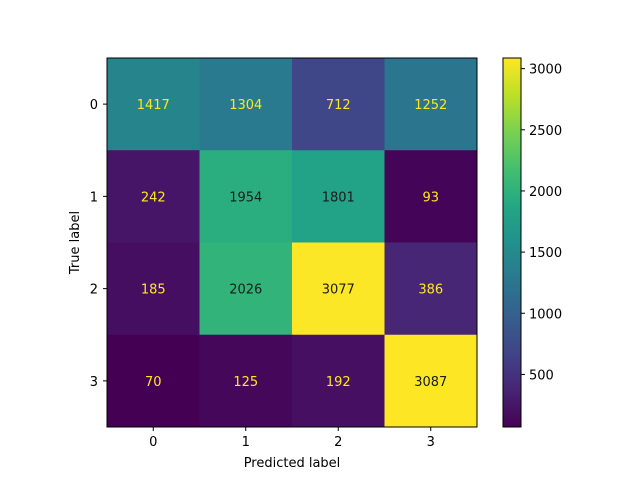 The width and height of the screenshot is (640, 480). I want to click on colorbar-tick-label: 2000, so click(545, 192).